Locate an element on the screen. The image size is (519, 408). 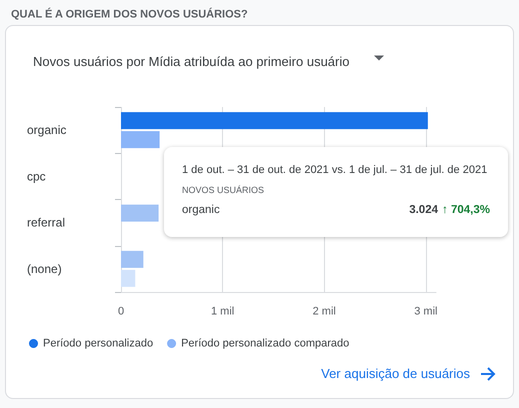
chart-subtitle: Novos usuários por Mídia atribuída ao primeiro usuário is located at coordinates (191, 61).